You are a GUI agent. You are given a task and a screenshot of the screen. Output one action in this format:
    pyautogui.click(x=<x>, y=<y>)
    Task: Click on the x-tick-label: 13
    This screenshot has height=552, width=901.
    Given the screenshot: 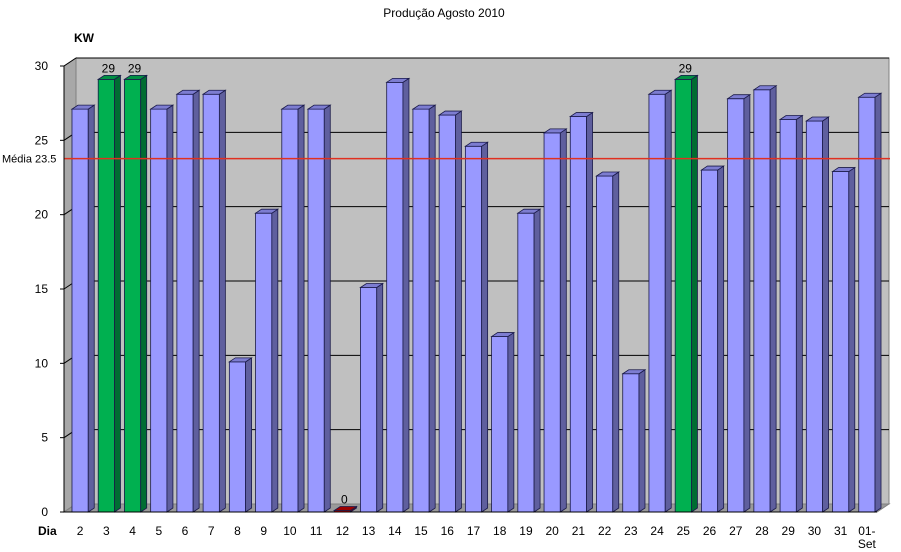 What is the action you would take?
    pyautogui.click(x=369, y=531)
    